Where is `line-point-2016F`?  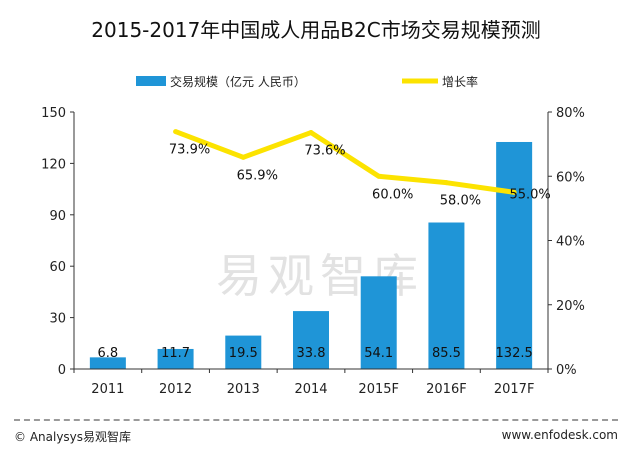
line-point-2016F is located at coordinates (446, 183).